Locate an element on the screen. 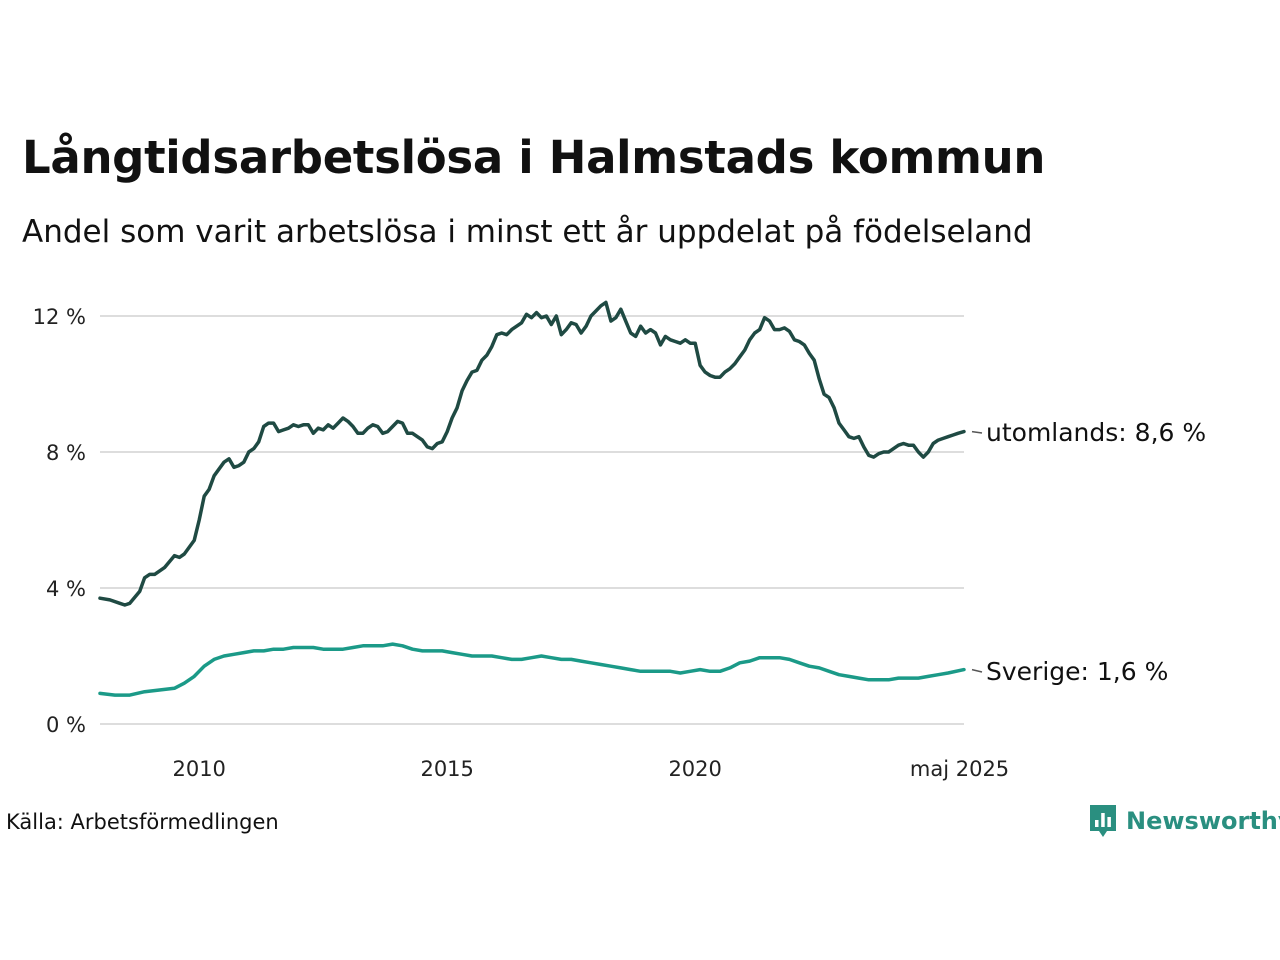 The image size is (1280, 960). y-tick-label-1: 4 % is located at coordinates (66, 589).